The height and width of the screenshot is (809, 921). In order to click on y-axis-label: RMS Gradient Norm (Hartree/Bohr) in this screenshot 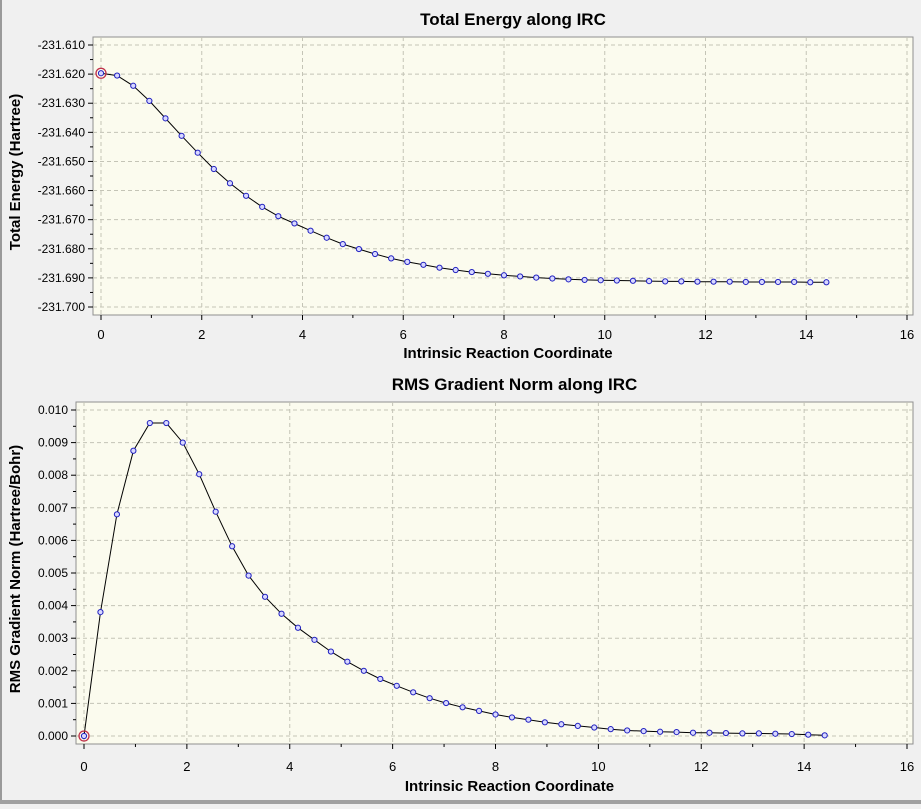, I will do `click(15, 569)`.